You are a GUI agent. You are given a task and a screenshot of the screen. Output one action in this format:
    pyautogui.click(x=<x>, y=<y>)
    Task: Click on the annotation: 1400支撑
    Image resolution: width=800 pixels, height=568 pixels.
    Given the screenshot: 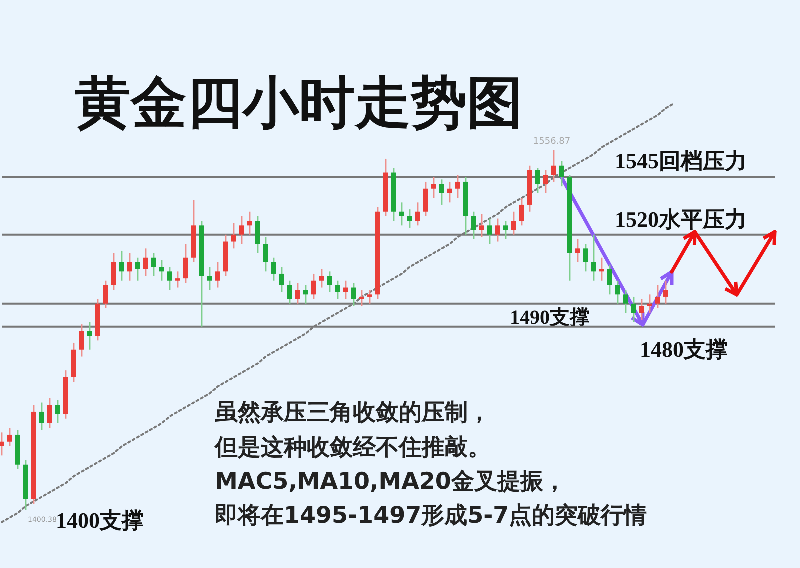 What is the action you would take?
    pyautogui.click(x=100, y=520)
    